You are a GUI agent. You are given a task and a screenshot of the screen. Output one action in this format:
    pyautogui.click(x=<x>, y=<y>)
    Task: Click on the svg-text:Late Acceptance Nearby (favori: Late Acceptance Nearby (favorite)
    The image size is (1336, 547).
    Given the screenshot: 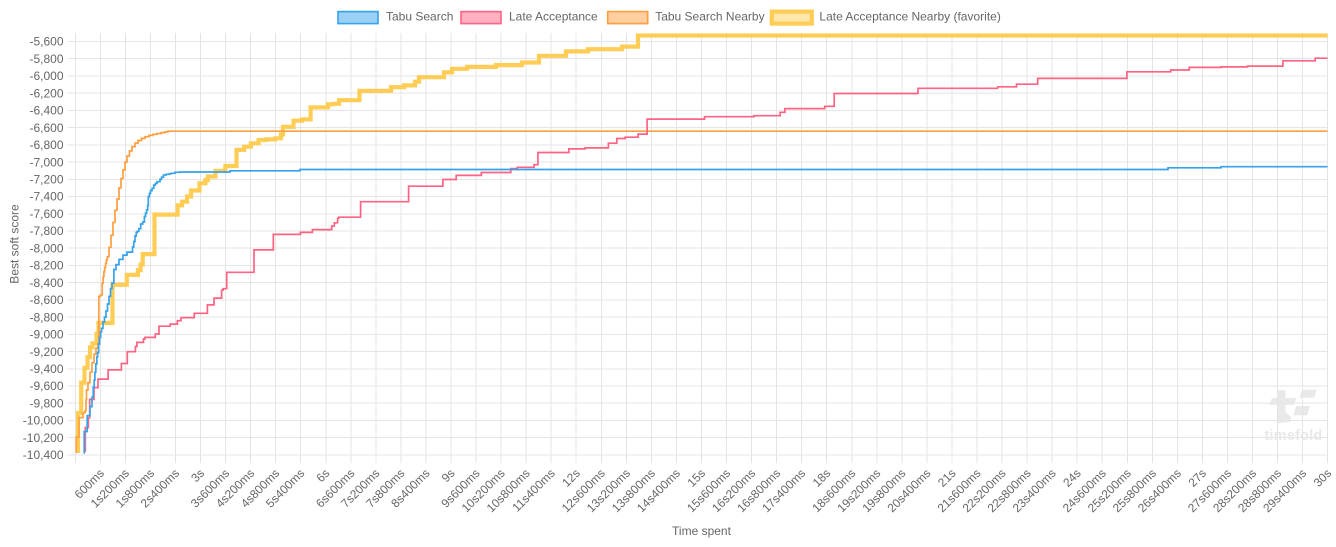 What is the action you would take?
    pyautogui.click(x=909, y=17)
    